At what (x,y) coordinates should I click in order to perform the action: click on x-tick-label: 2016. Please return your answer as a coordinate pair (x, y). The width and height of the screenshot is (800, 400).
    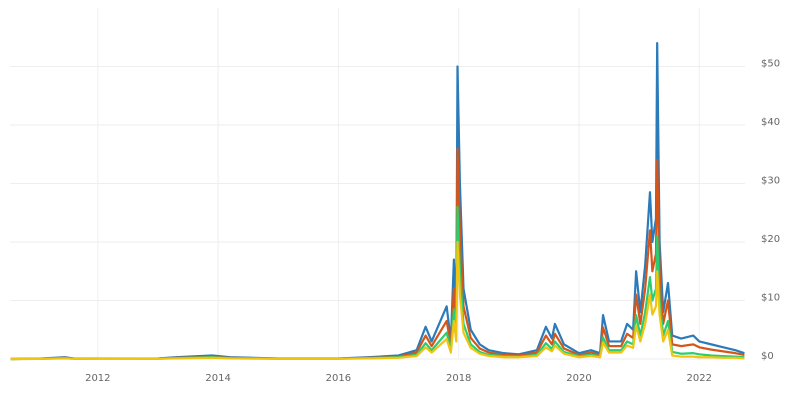
    Looking at the image, I should click on (338, 378).